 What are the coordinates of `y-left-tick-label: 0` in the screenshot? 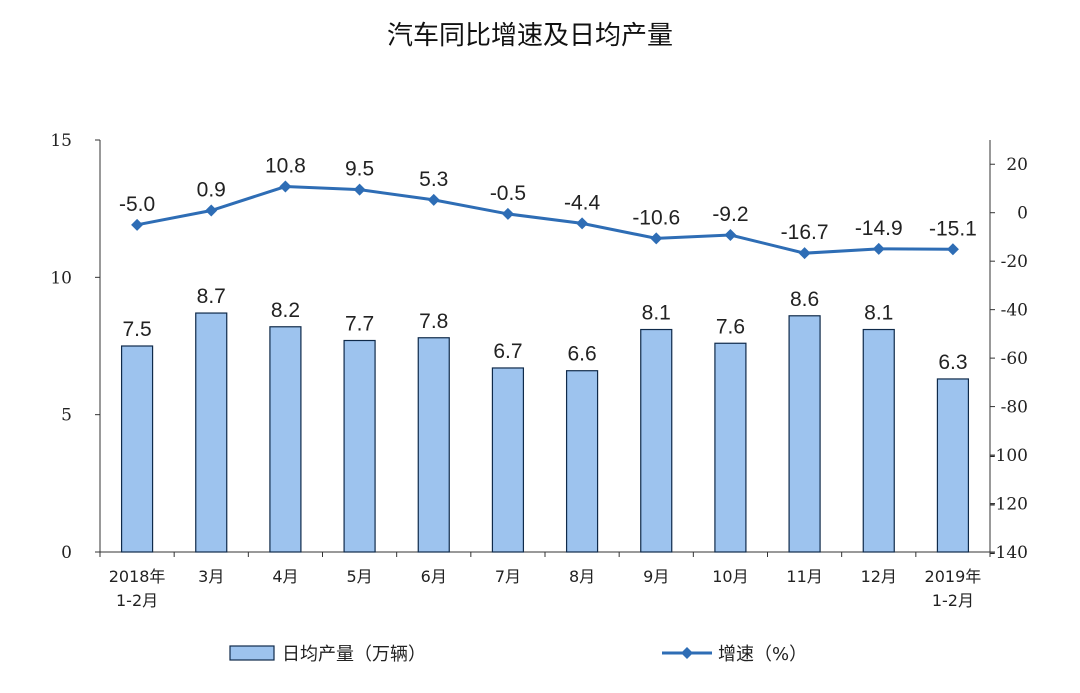 It's located at (66, 553).